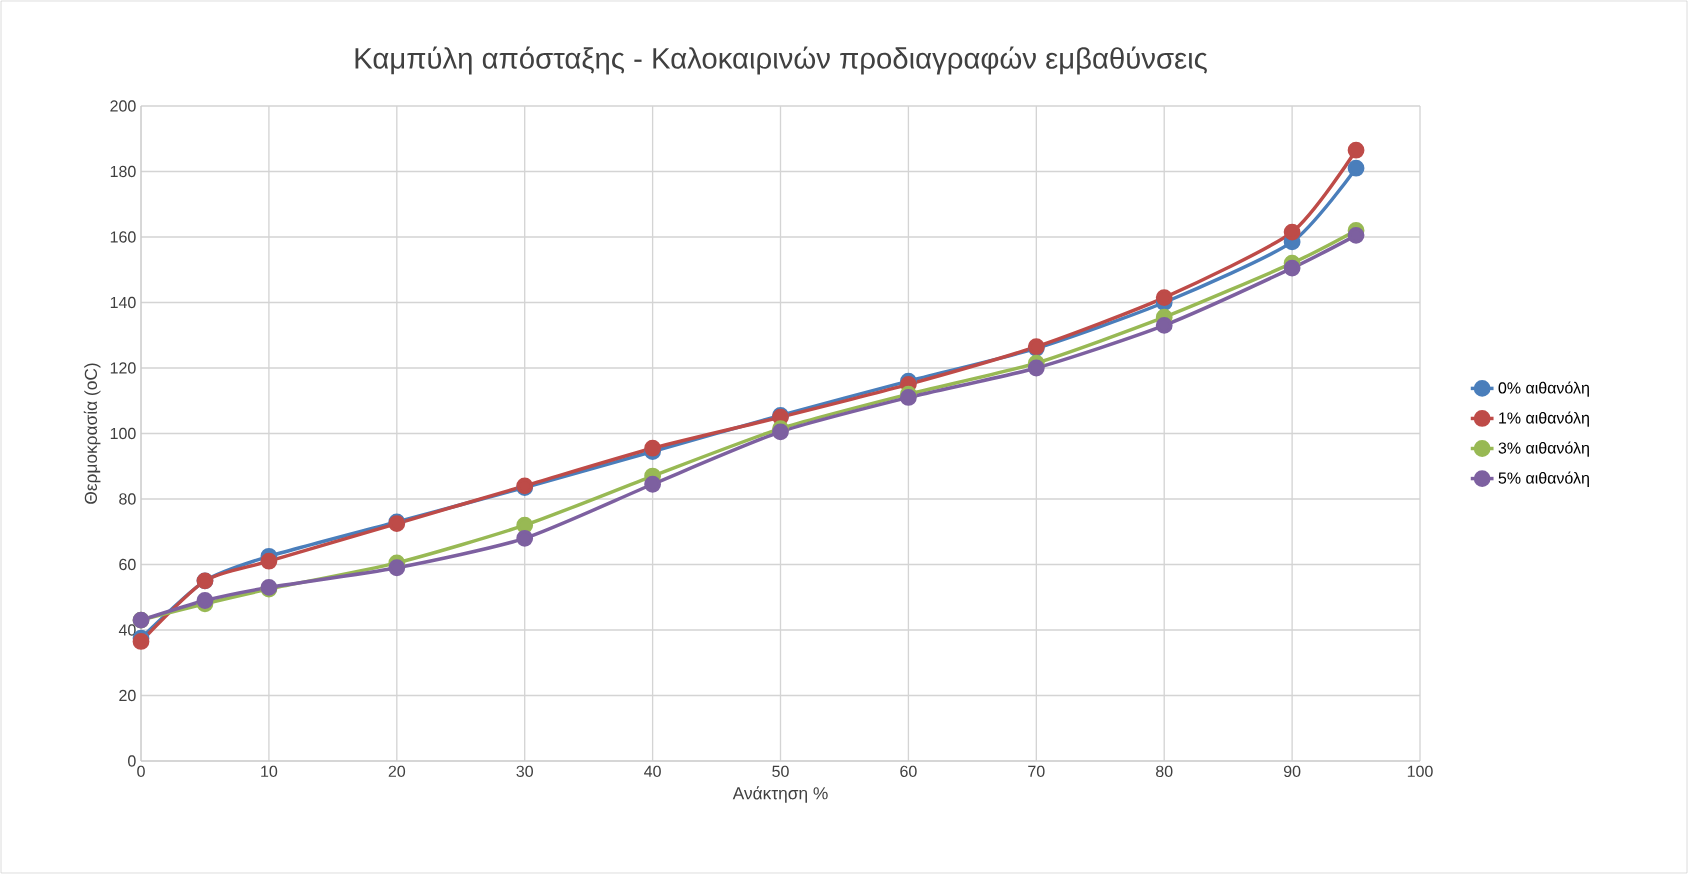  What do you see at coordinates (127, 564) in the screenshot?
I see `y-tick-label: 60` at bounding box center [127, 564].